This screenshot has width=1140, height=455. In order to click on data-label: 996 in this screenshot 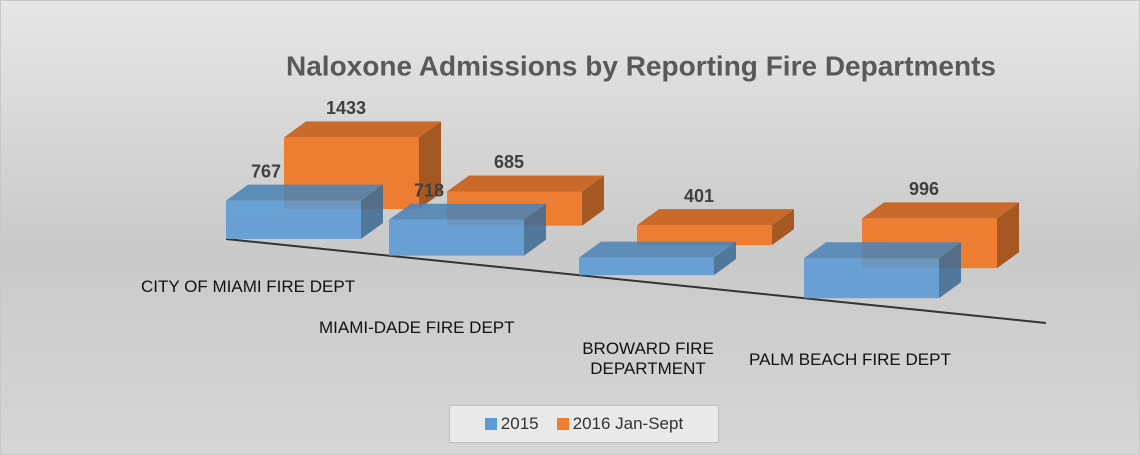, I will do `click(924, 189)`.